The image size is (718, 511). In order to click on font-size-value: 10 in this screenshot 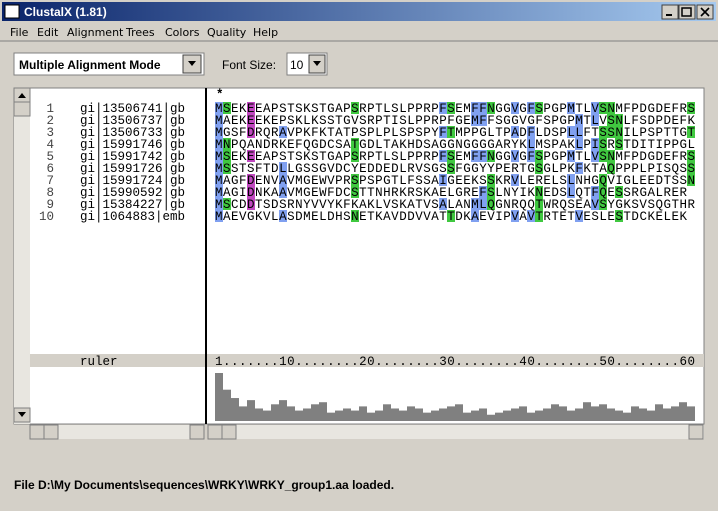, I will do `click(297, 65)`.